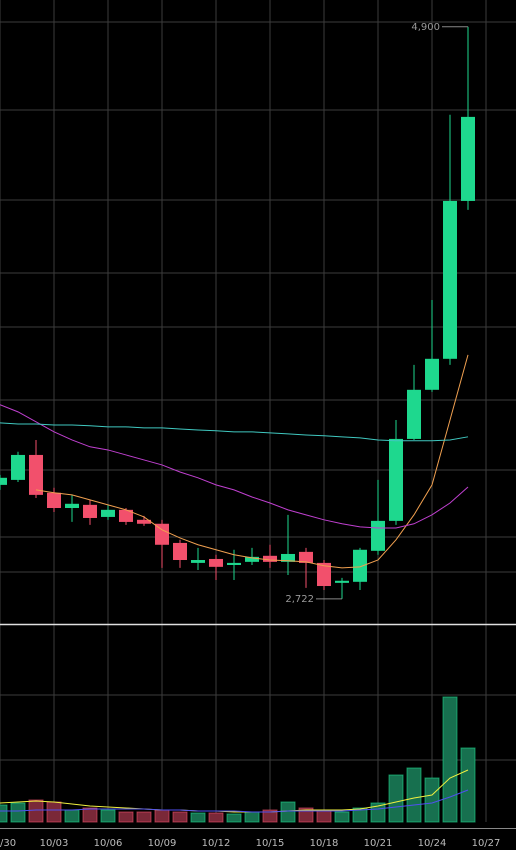 This screenshot has width=516, height=850. I want to click on x-tick-label: 10/03, so click(54, 843).